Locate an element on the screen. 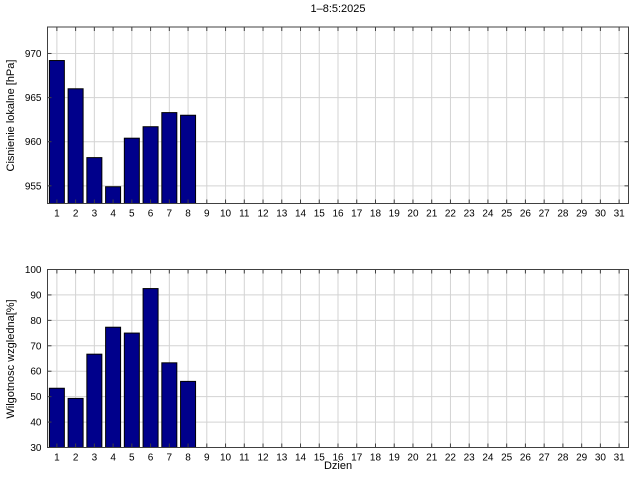  y-tick-label: 70 is located at coordinates (36, 346).